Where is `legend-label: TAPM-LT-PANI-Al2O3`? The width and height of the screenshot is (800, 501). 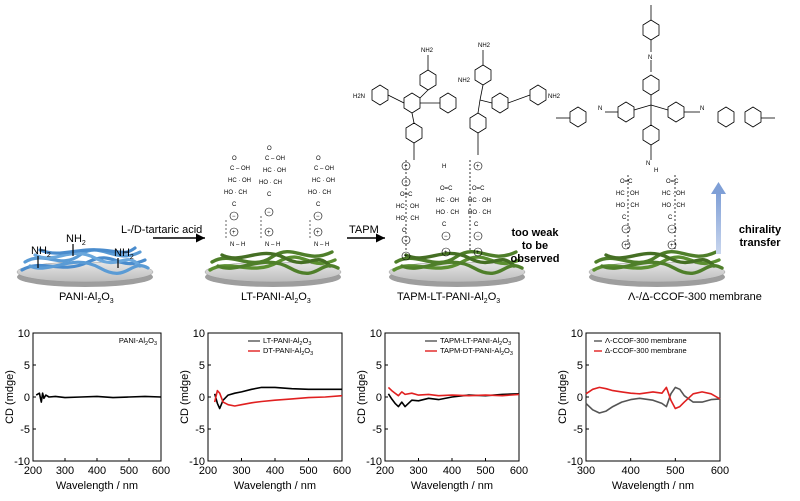
legend-label: TAPM-LT-PANI-Al2O3 is located at coordinates (475, 341).